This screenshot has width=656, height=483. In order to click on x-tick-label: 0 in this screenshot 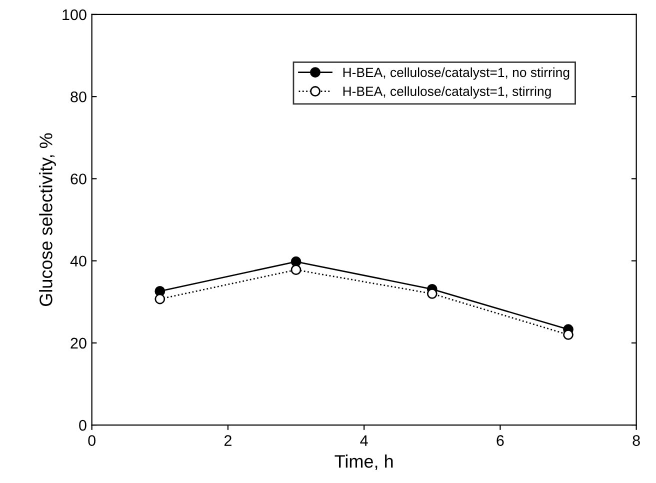, I will do `click(92, 440)`.